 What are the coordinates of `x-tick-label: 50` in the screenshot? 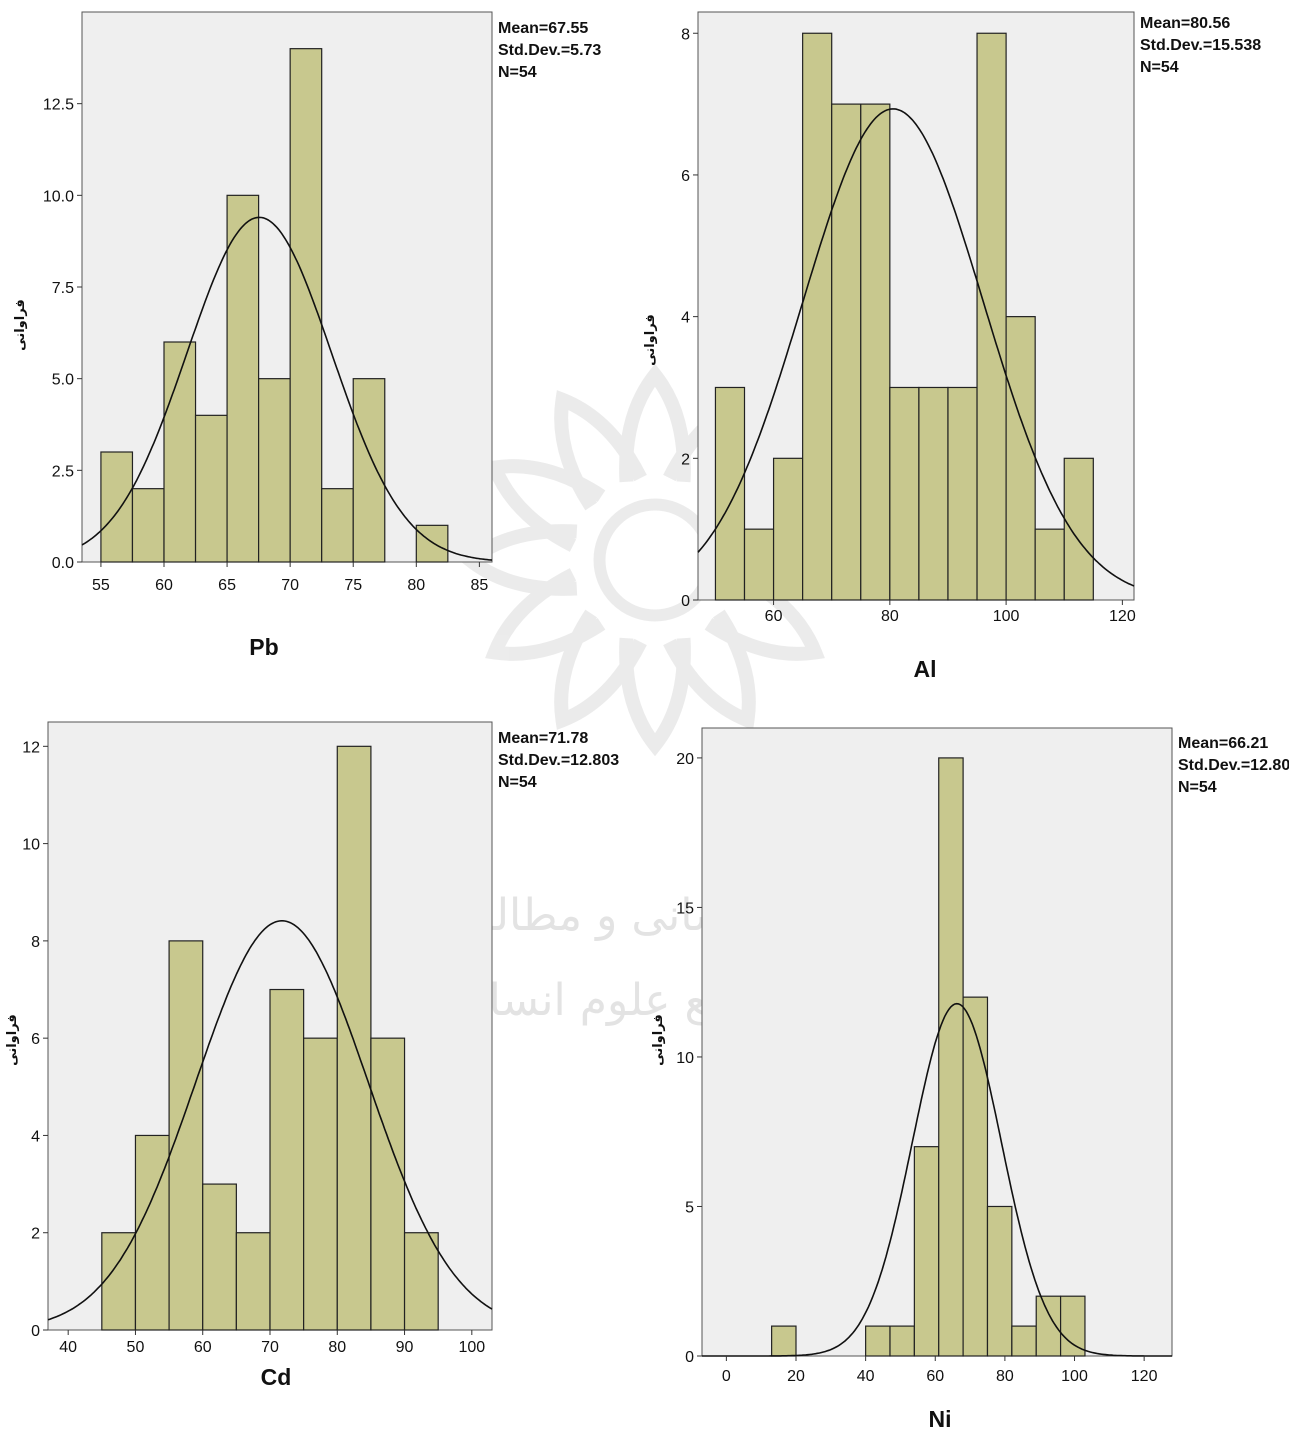 It's located at (136, 1347).